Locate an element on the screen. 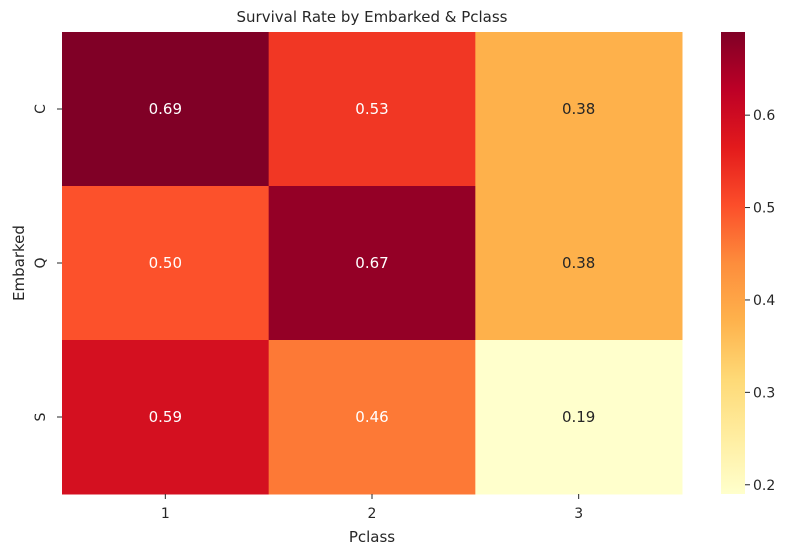  y-tick-label: S is located at coordinates (41, 416).